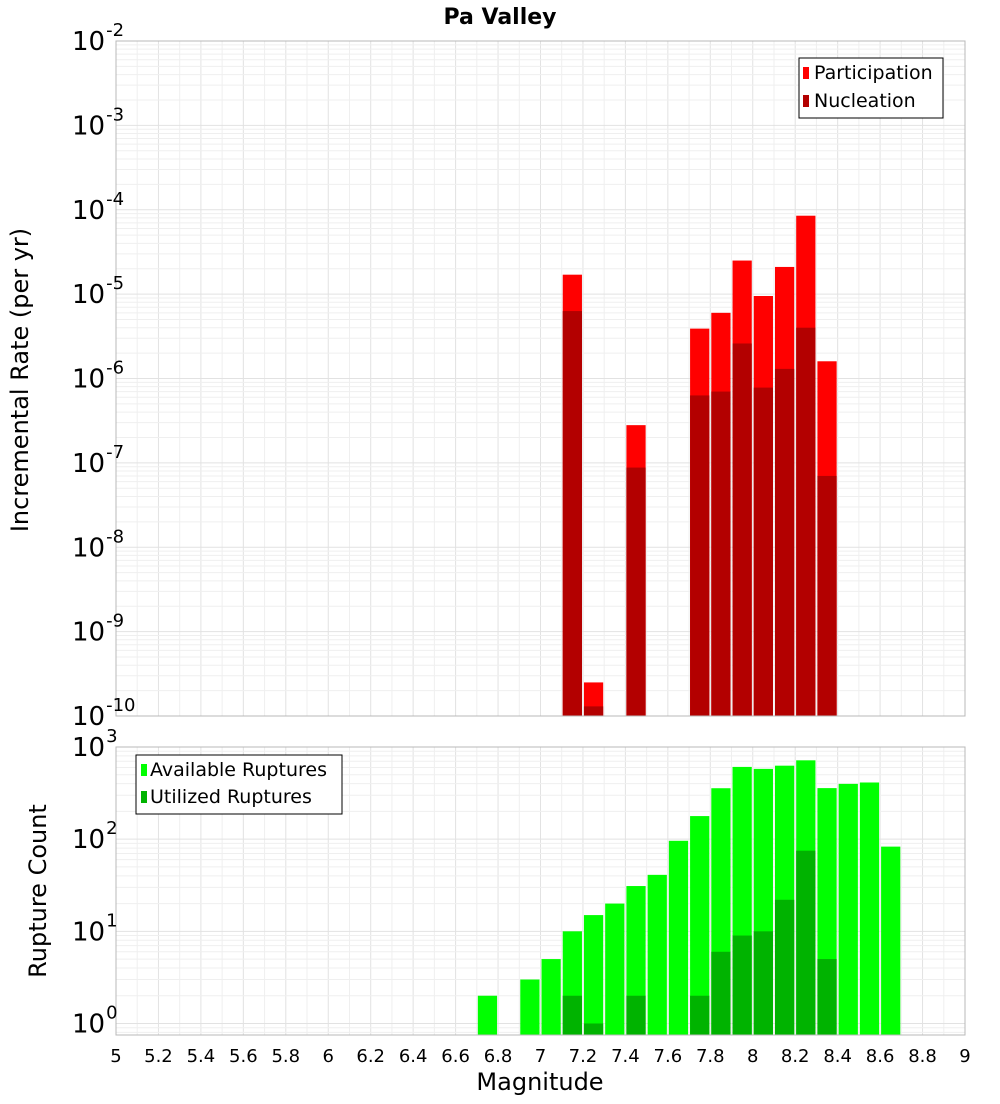  Describe the element at coordinates (865, 101) in the screenshot. I see `legend-label-nucleation: Nucleation` at that location.